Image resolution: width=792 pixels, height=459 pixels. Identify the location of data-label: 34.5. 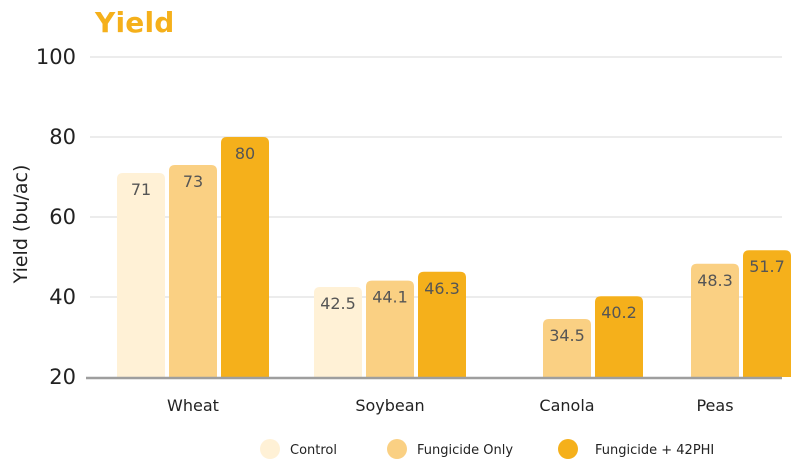
(567, 335).